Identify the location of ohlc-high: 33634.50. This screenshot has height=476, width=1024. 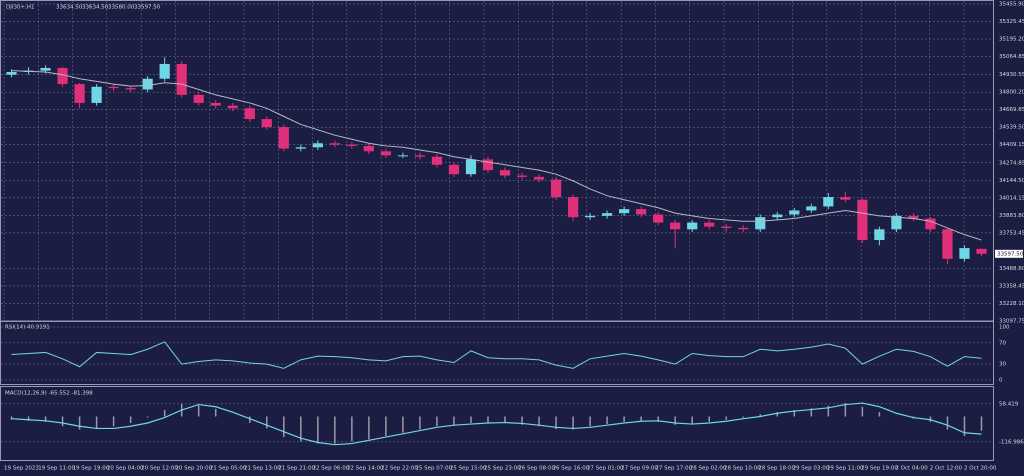
(95, 8).